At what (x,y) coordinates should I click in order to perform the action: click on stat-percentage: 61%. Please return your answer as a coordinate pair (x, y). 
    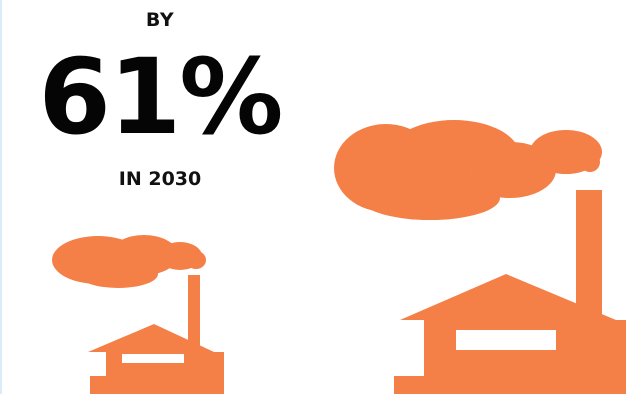
    Looking at the image, I should click on (161, 97).